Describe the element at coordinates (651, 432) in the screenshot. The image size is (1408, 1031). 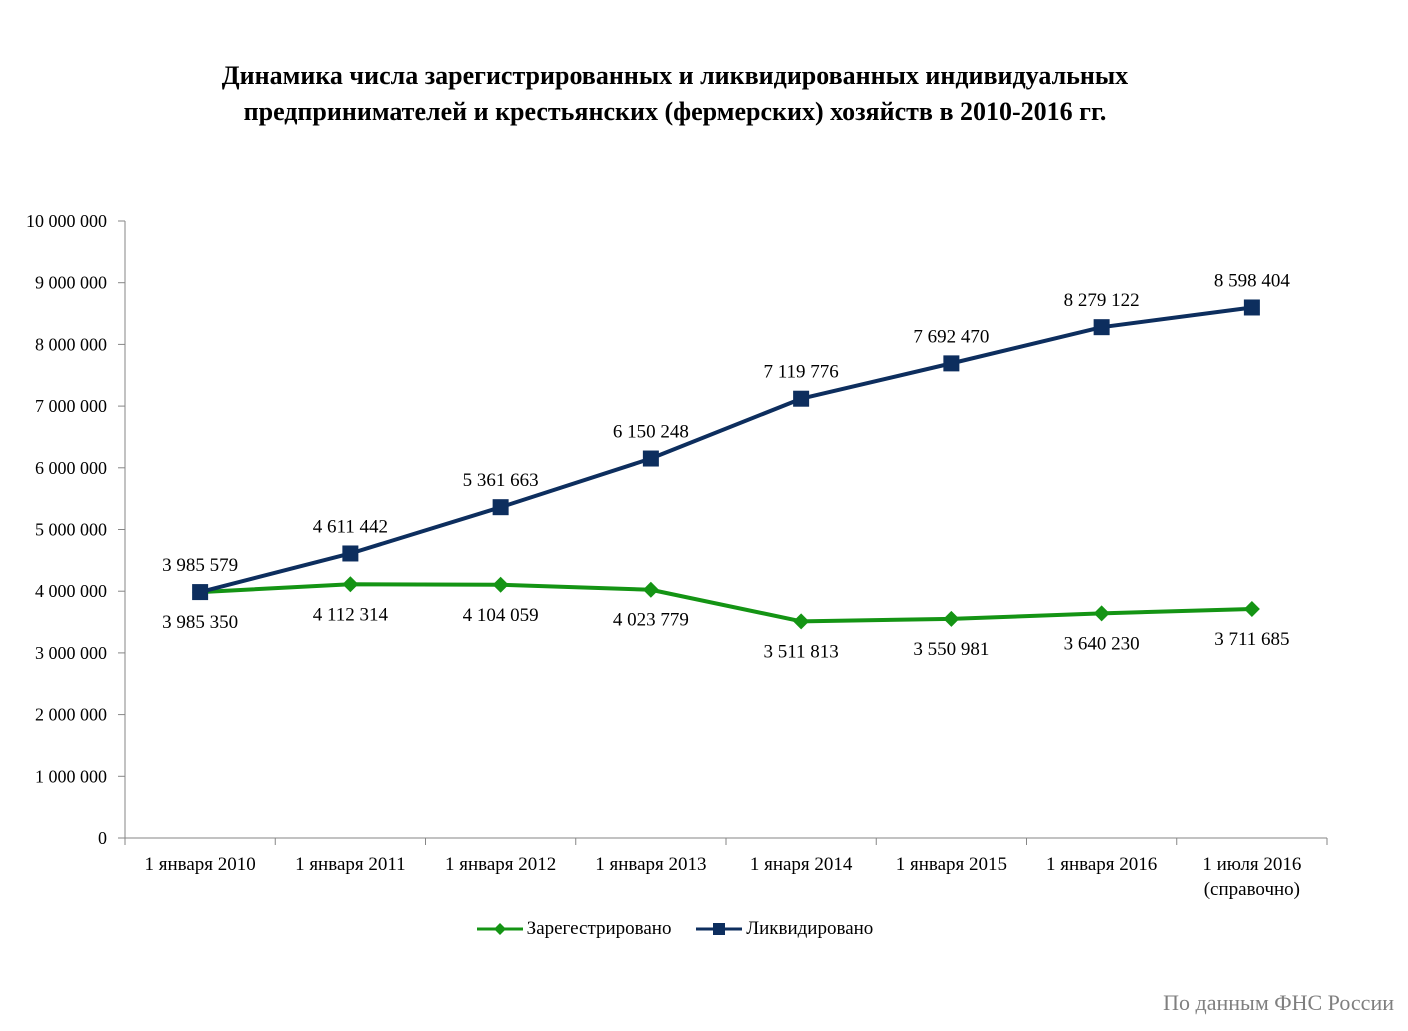
I see `data-label: 6 150 248` at that location.